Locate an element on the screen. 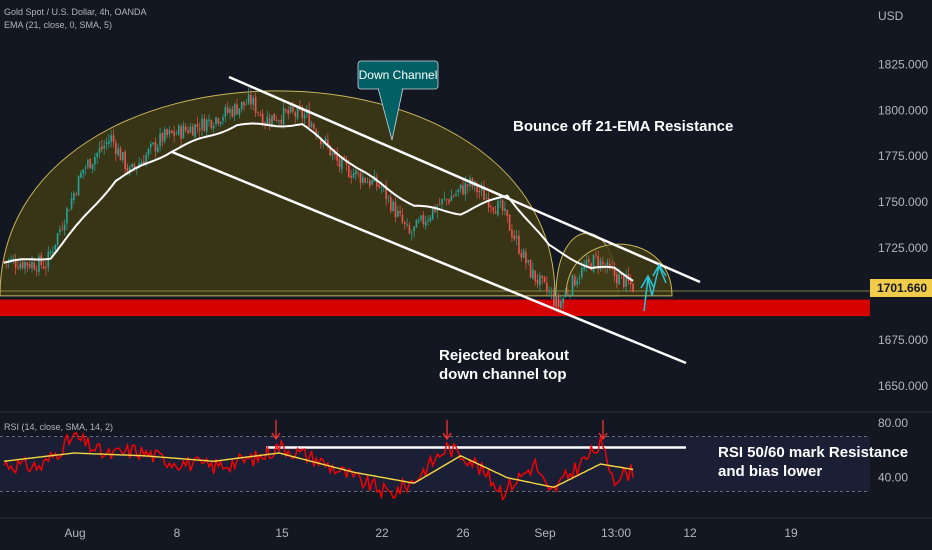 The height and width of the screenshot is (550, 932). rsi-annotation-line2: and bias lower is located at coordinates (770, 471).